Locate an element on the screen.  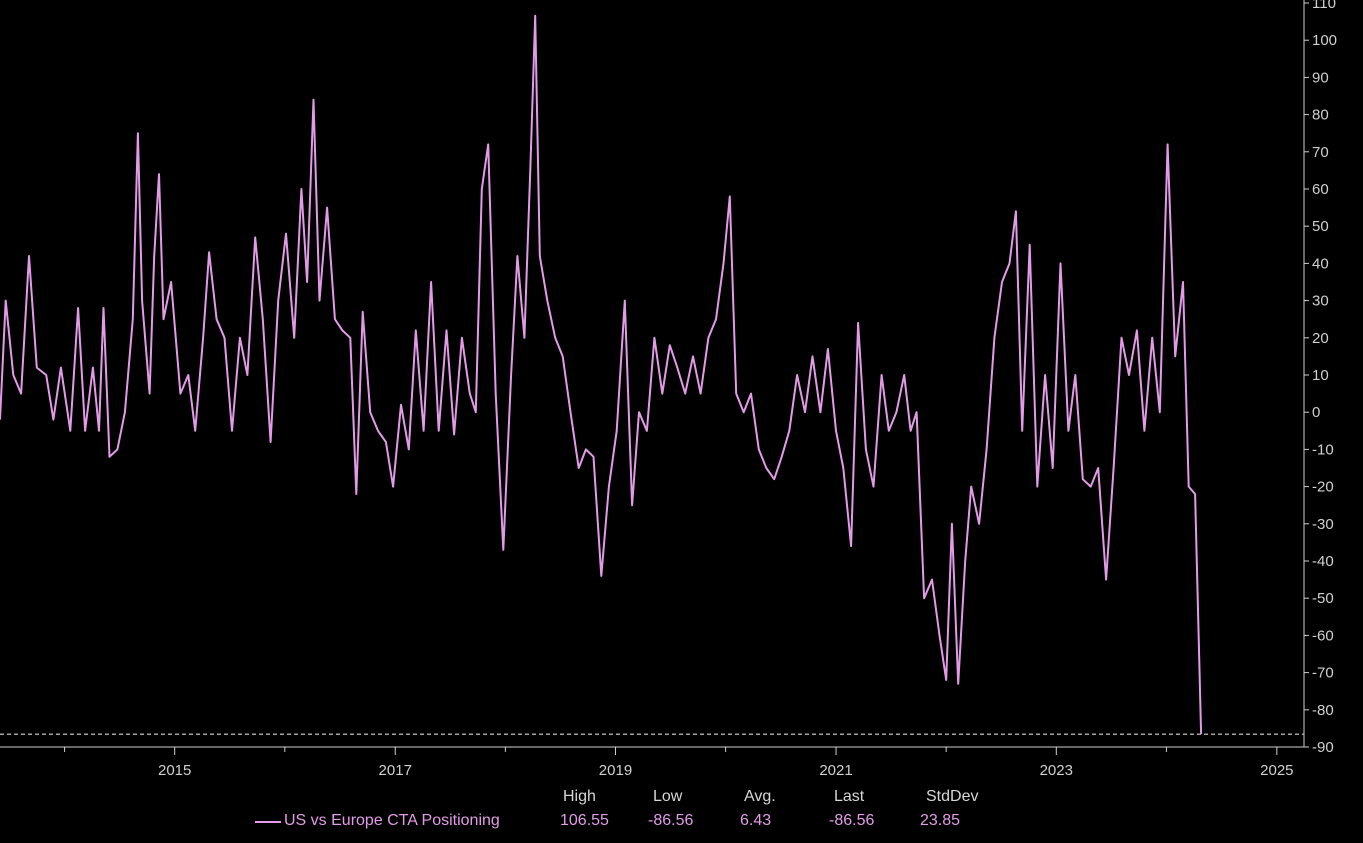
x-tick-label: 2023 is located at coordinates (1056, 770).